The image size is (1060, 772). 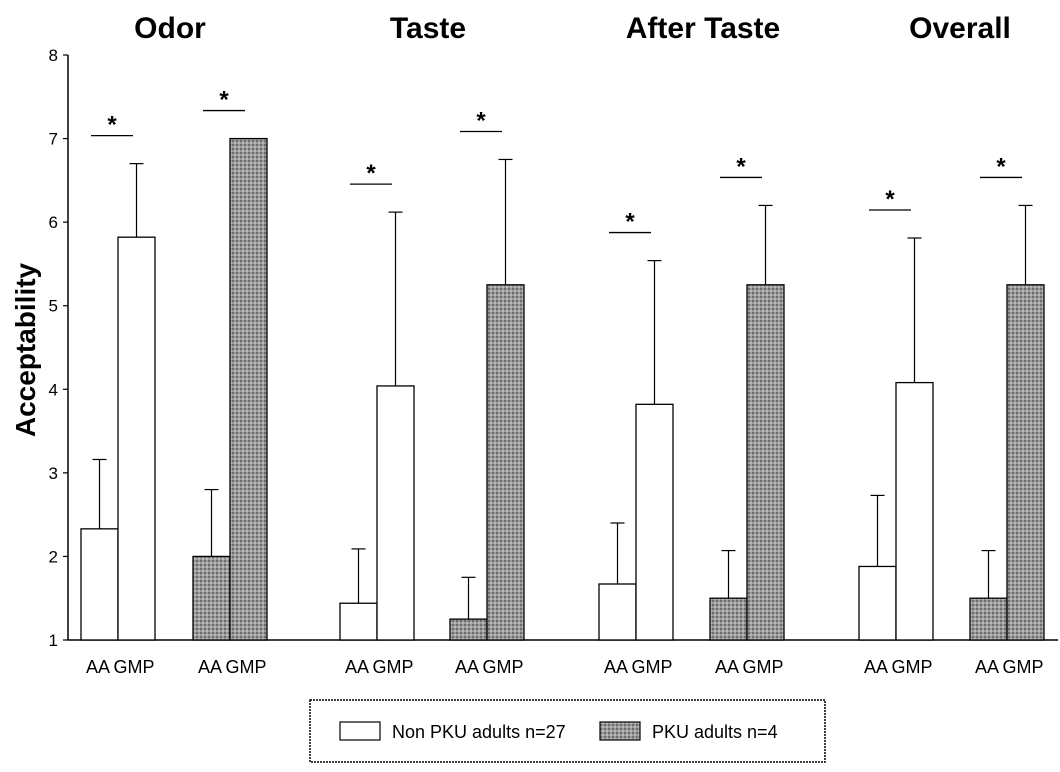 I want to click on panel-title: Overall, so click(x=960, y=28).